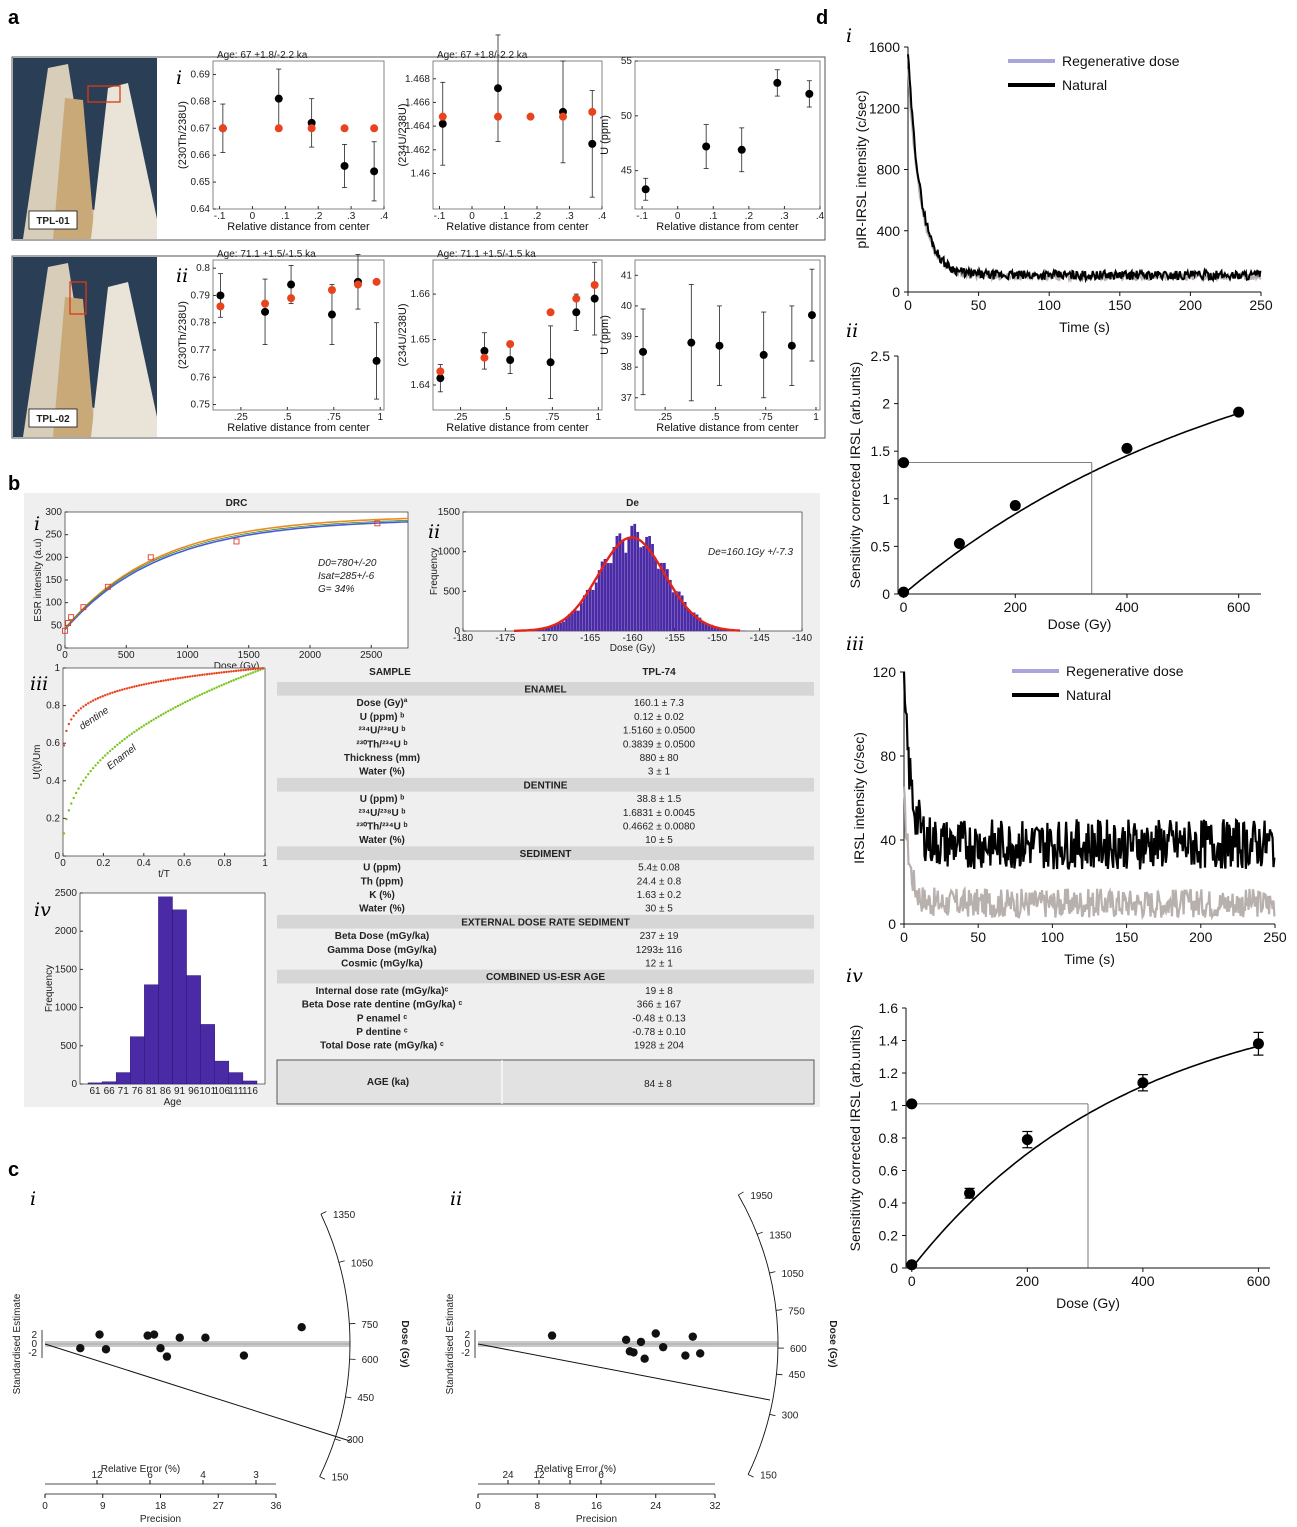 The height and width of the screenshot is (1527, 1297). I want to click on dose-tick-label: 300, so click(355, 1440).